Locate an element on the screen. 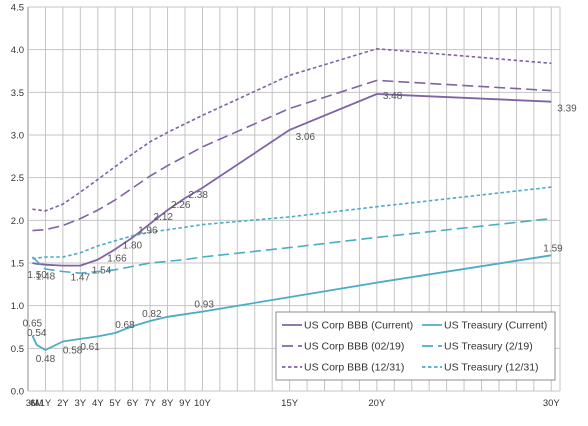 This screenshot has width=588, height=426. x-tick-label: 6Y is located at coordinates (133, 403).